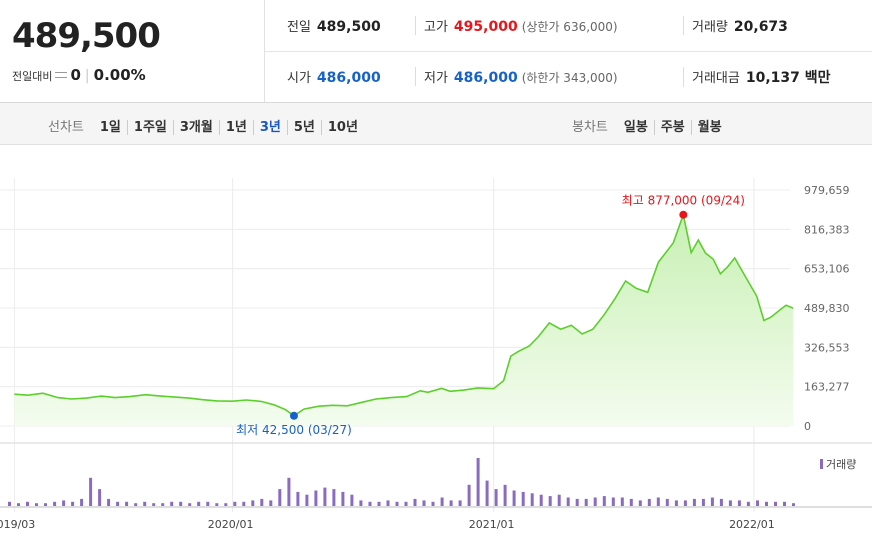 This screenshot has width=872, height=542. What do you see at coordinates (757, 77) in the screenshot?
I see `trade-amount: 거래대금 10,137 백만` at bounding box center [757, 77].